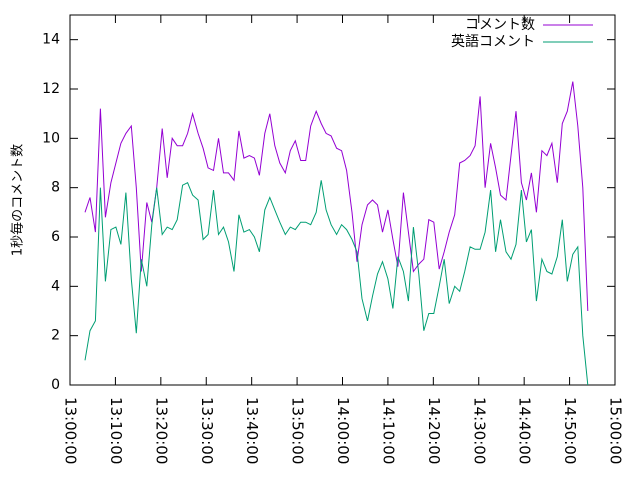  Describe the element at coordinates (55, 336) in the screenshot. I see `y-tick-label: 2` at that location.